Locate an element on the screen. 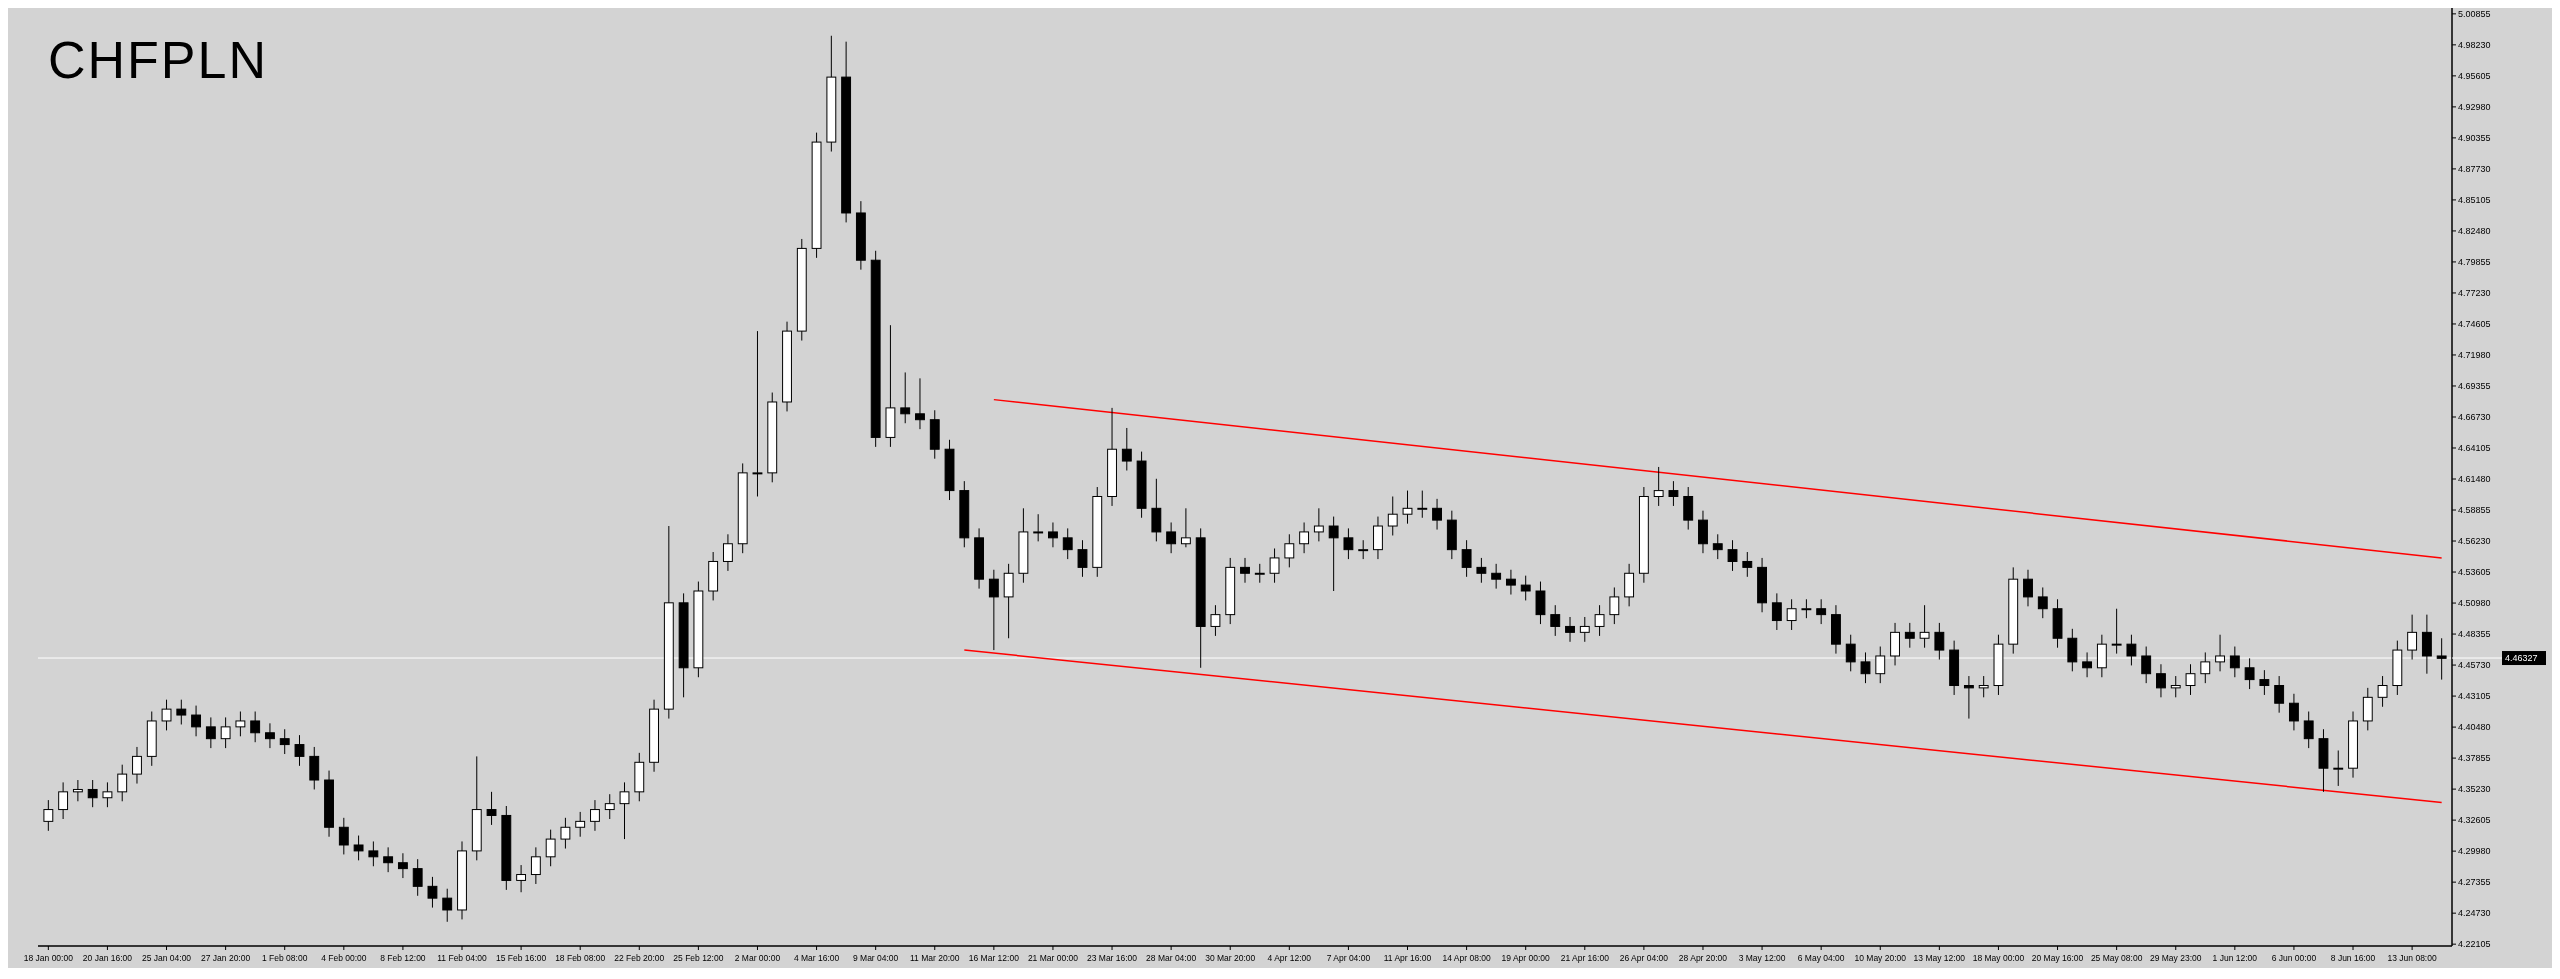 The width and height of the screenshot is (2560, 979). y-tick-label: 4.85105 is located at coordinates (2474, 200).